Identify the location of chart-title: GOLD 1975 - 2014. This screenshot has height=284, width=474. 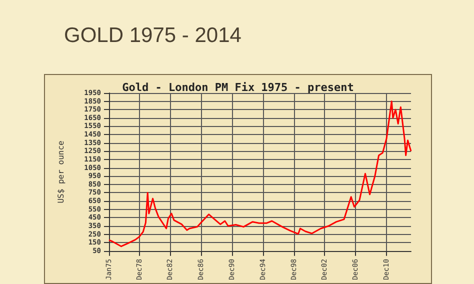
(153, 36).